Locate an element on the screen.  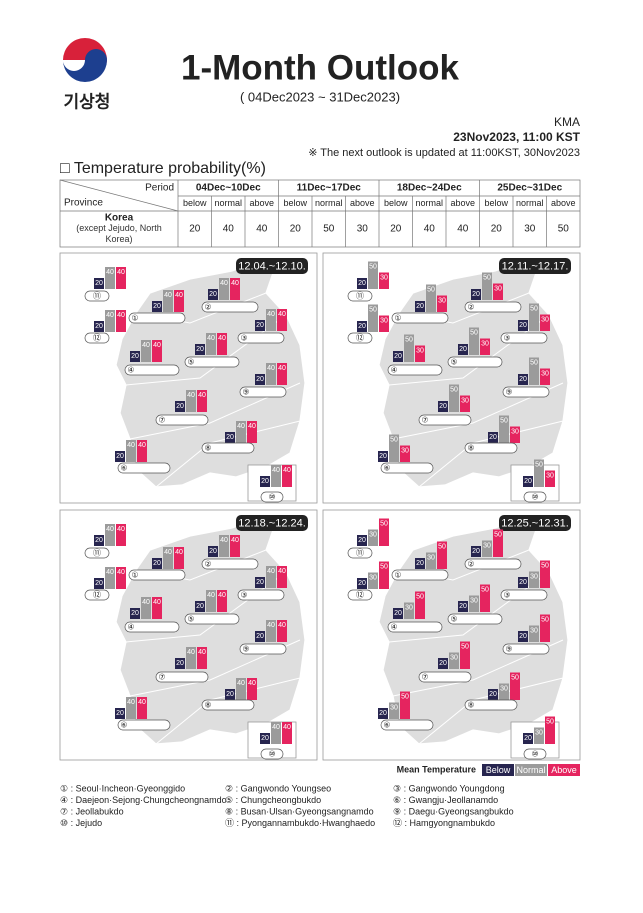
region-number: ⑩ is located at coordinates (271, 497).